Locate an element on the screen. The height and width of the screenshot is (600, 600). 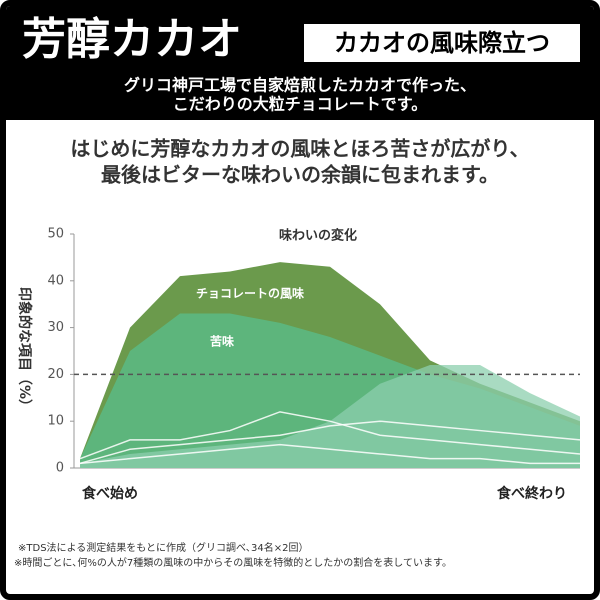
y-tick-label: 50 is located at coordinates (55, 234).